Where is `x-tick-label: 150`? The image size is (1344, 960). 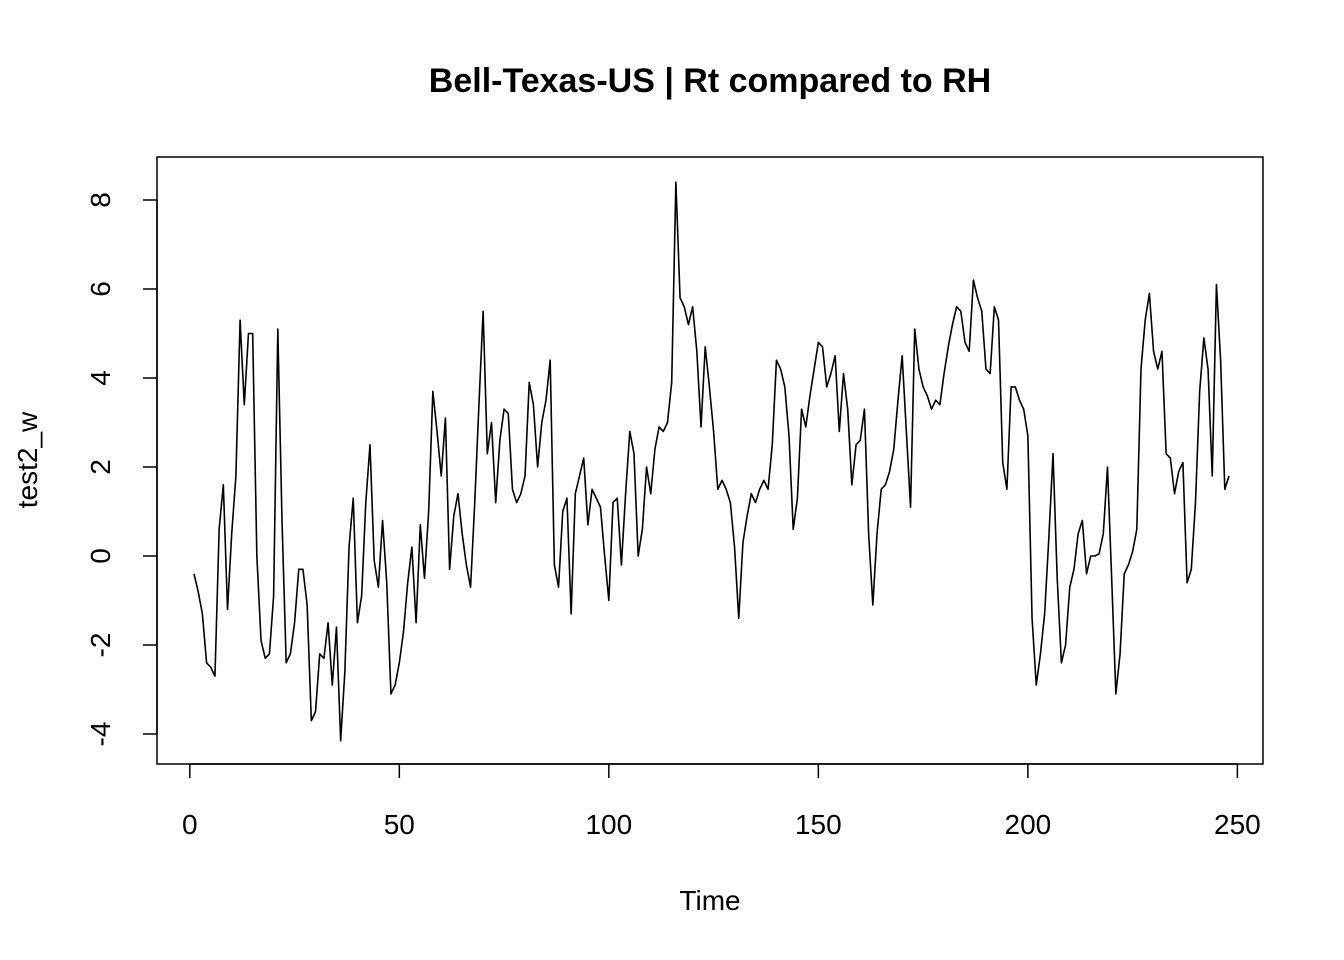
x-tick-label: 150 is located at coordinates (818, 824).